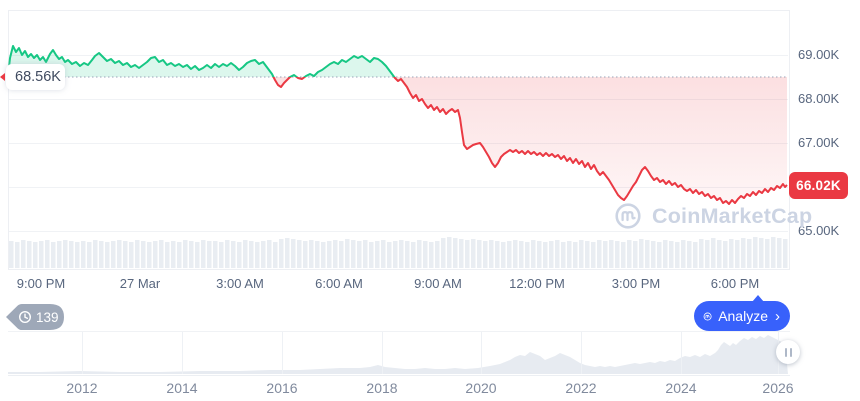 This screenshot has width=860, height=401. What do you see at coordinates (25, 317) in the screenshot?
I see `history-clock-icon` at bounding box center [25, 317].